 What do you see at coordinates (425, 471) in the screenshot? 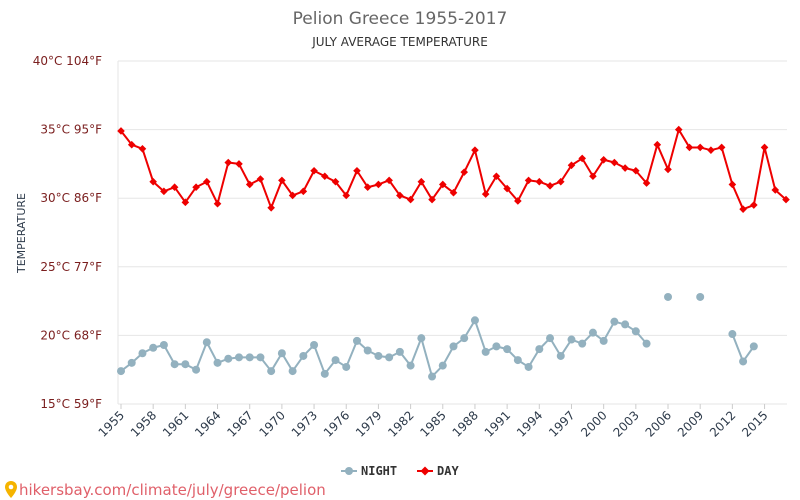
I see `legend-day-marker` at bounding box center [425, 471].